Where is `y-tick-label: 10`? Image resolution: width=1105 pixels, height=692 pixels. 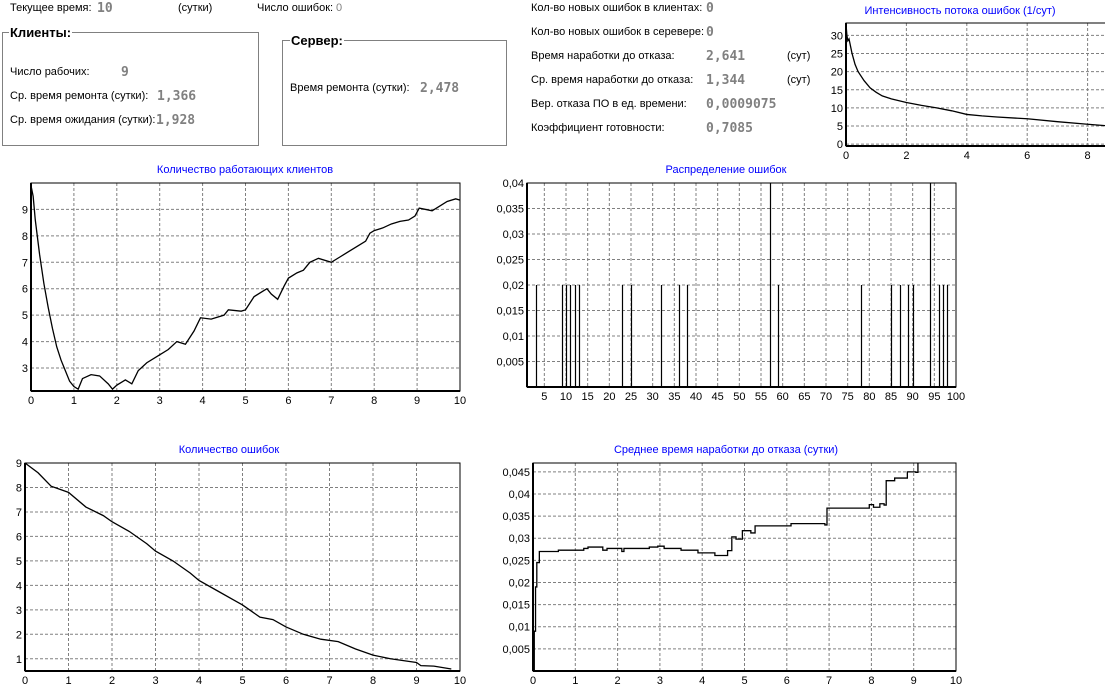 y-tick-label: 10 is located at coordinates (837, 109).